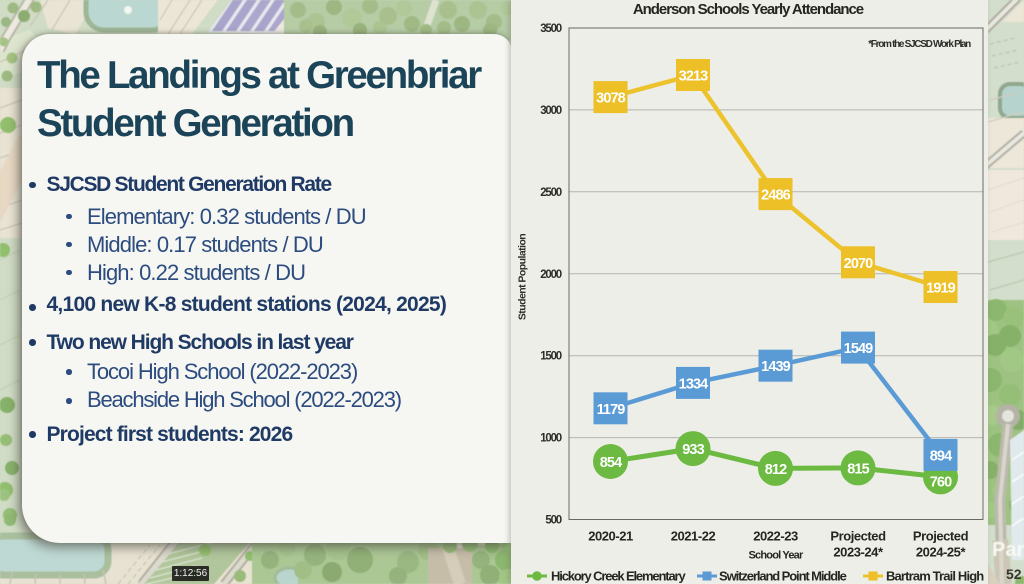 Image resolution: width=1024 pixels, height=584 pixels. What do you see at coordinates (858, 264) in the screenshot?
I see `svg-text: 2070` at bounding box center [858, 264].